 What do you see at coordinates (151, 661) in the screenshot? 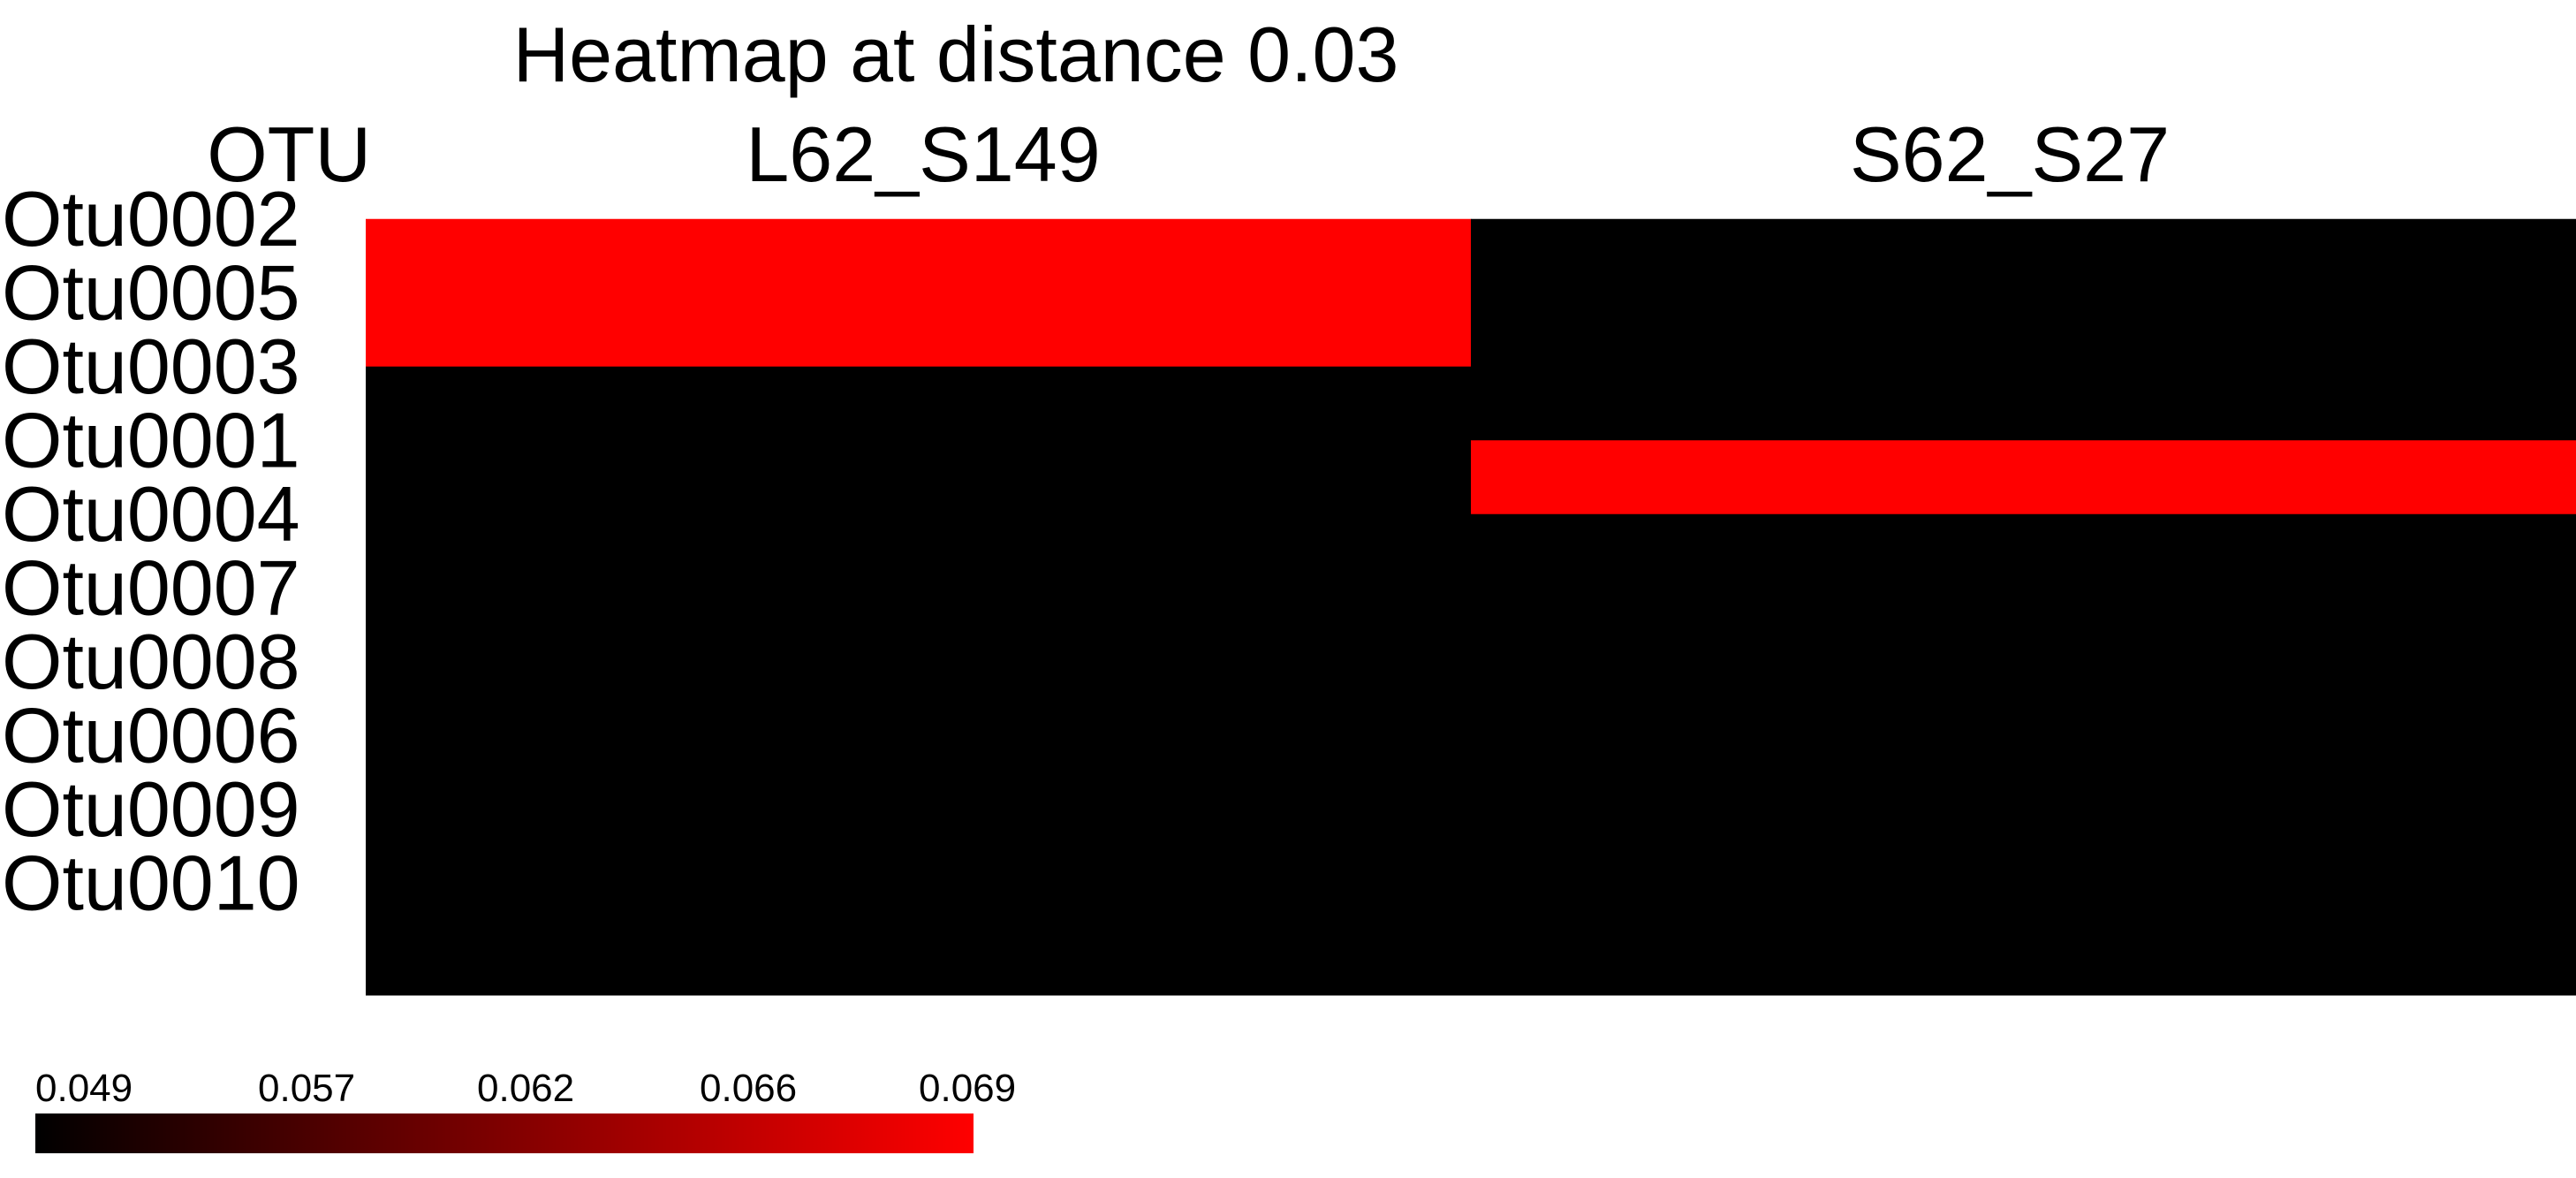
I see `row-label: Otu0008` at bounding box center [151, 661].